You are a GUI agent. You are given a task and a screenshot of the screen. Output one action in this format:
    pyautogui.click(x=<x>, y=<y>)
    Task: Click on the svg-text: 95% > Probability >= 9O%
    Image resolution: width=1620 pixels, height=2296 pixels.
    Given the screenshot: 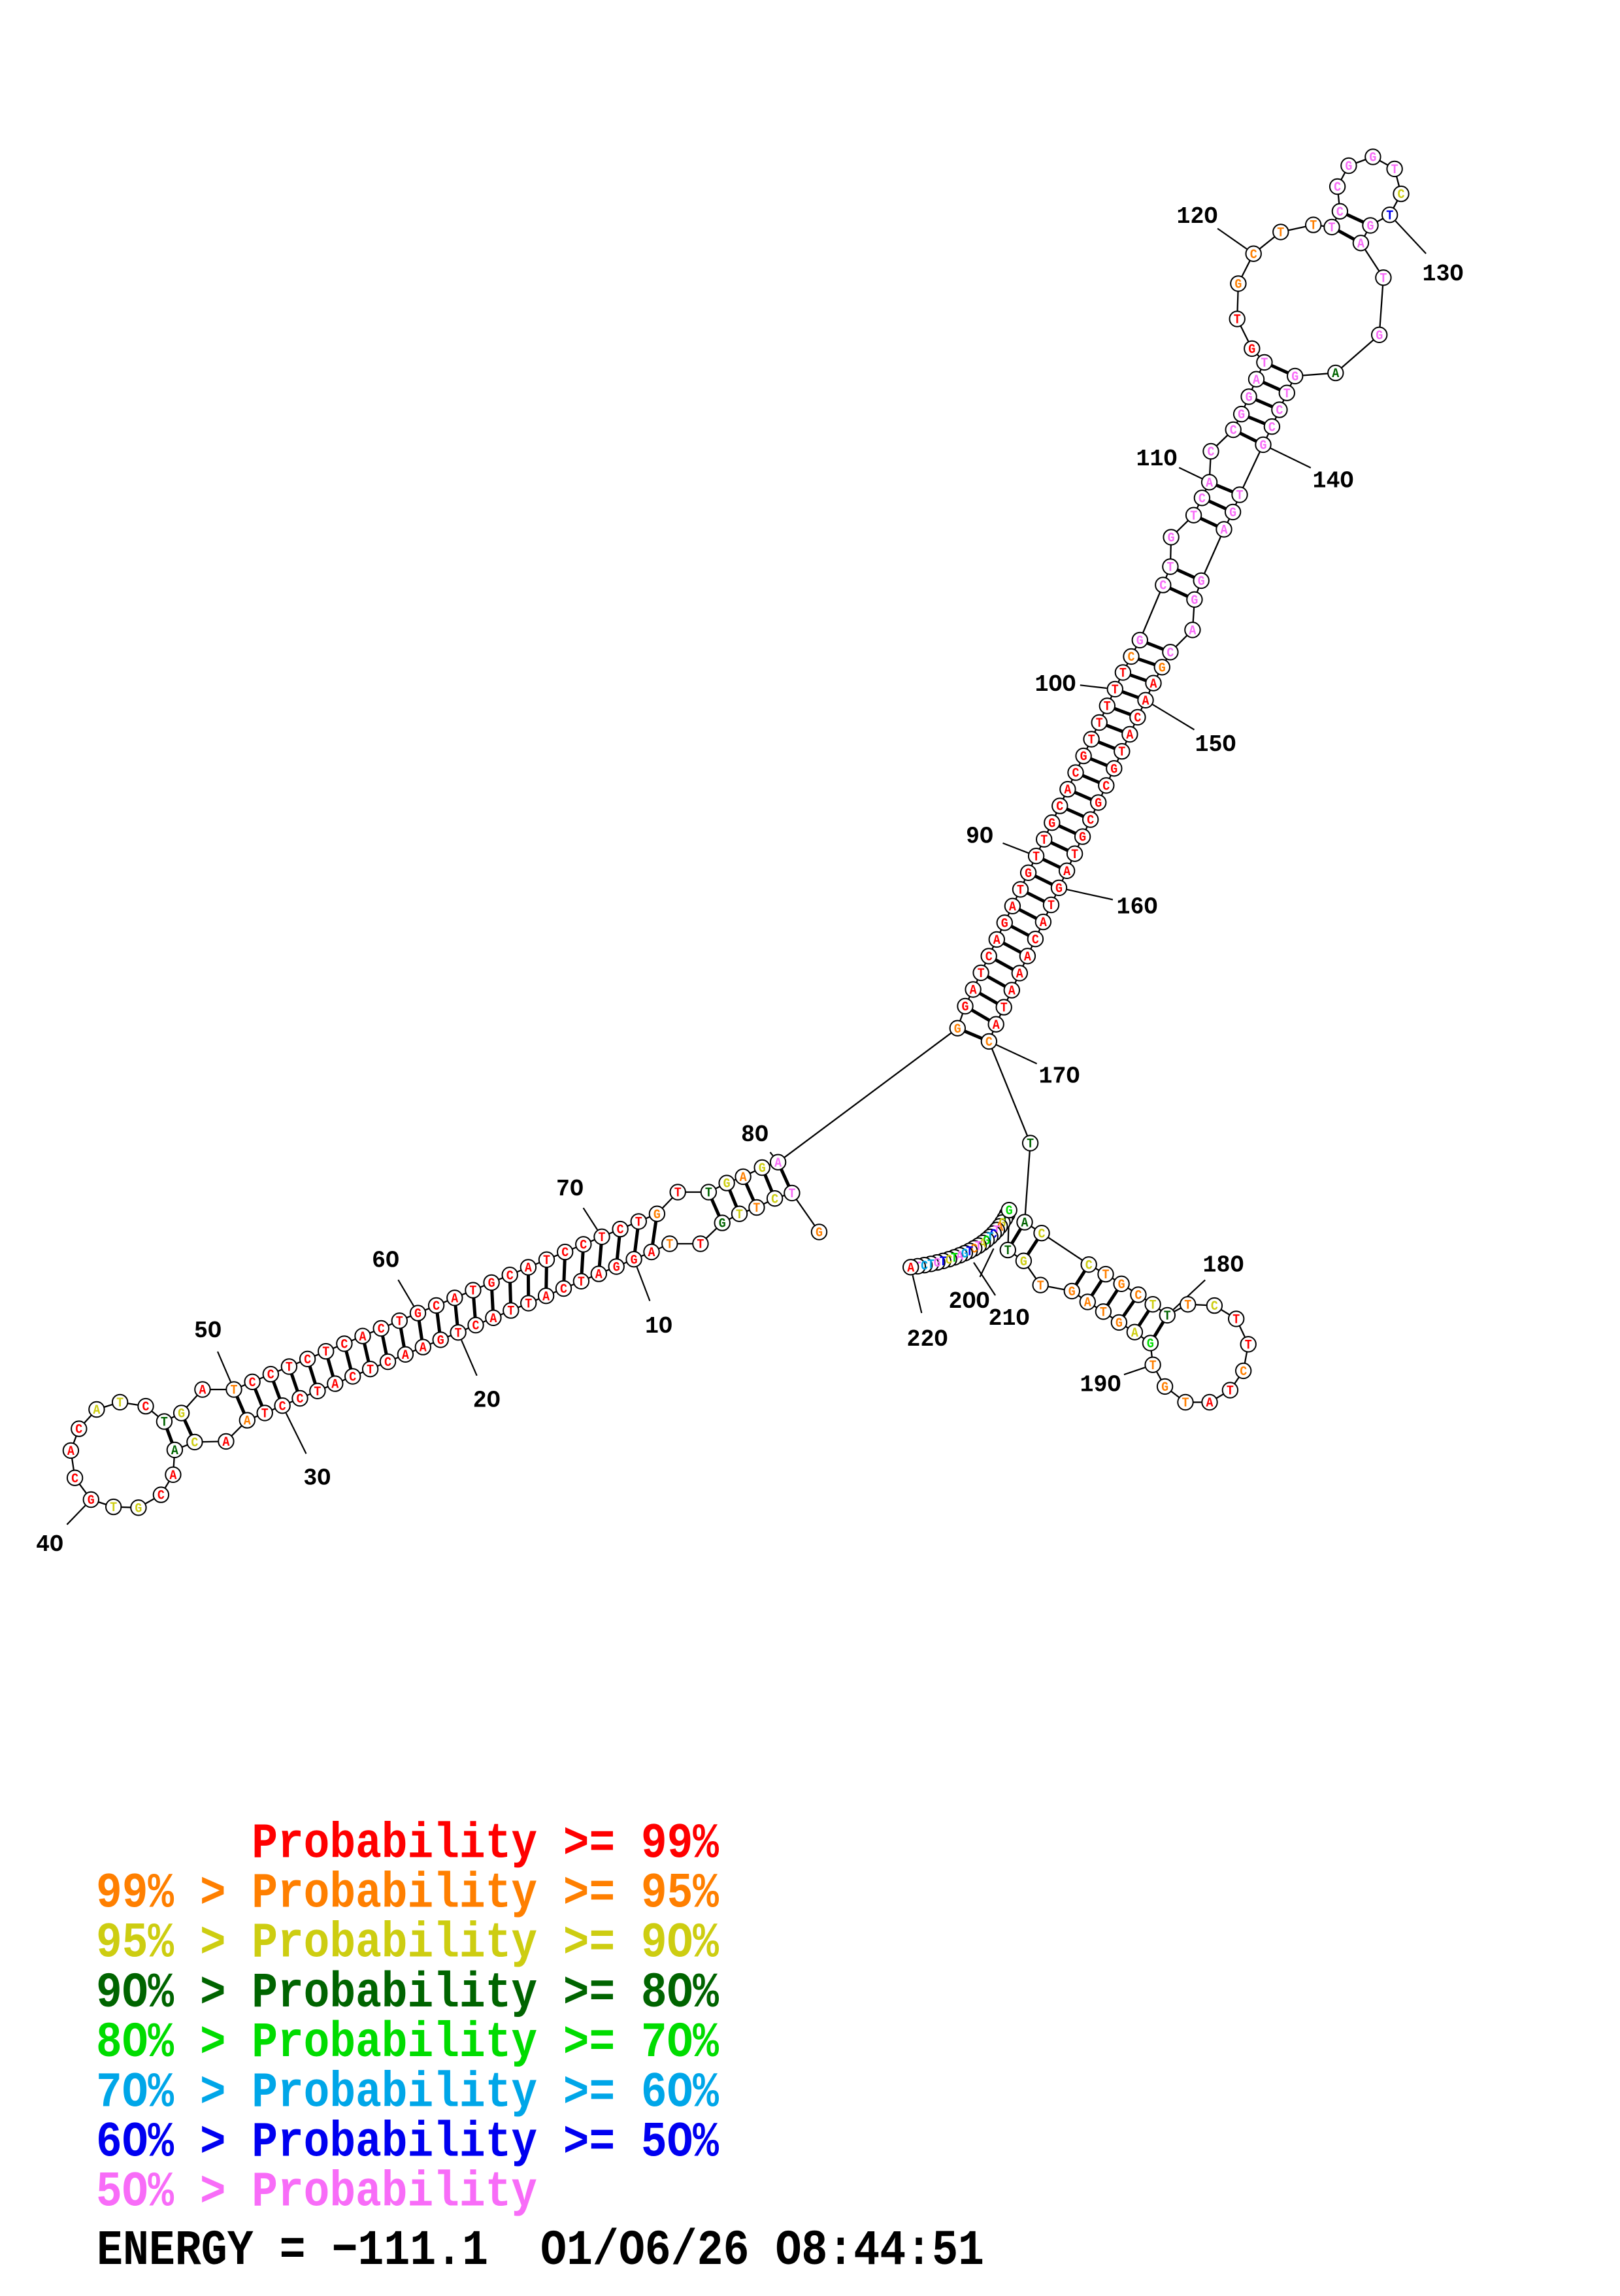 What is the action you would take?
    pyautogui.click(x=408, y=1944)
    